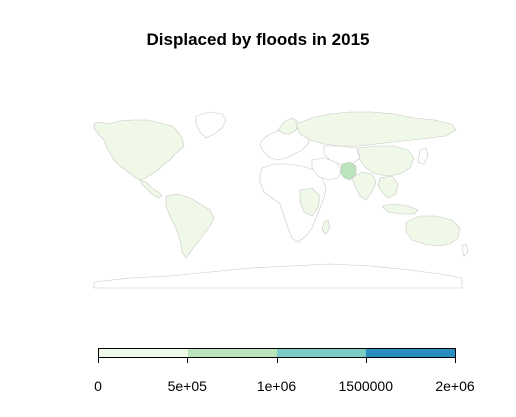  I want to click on country-greenland, so click(211, 125).